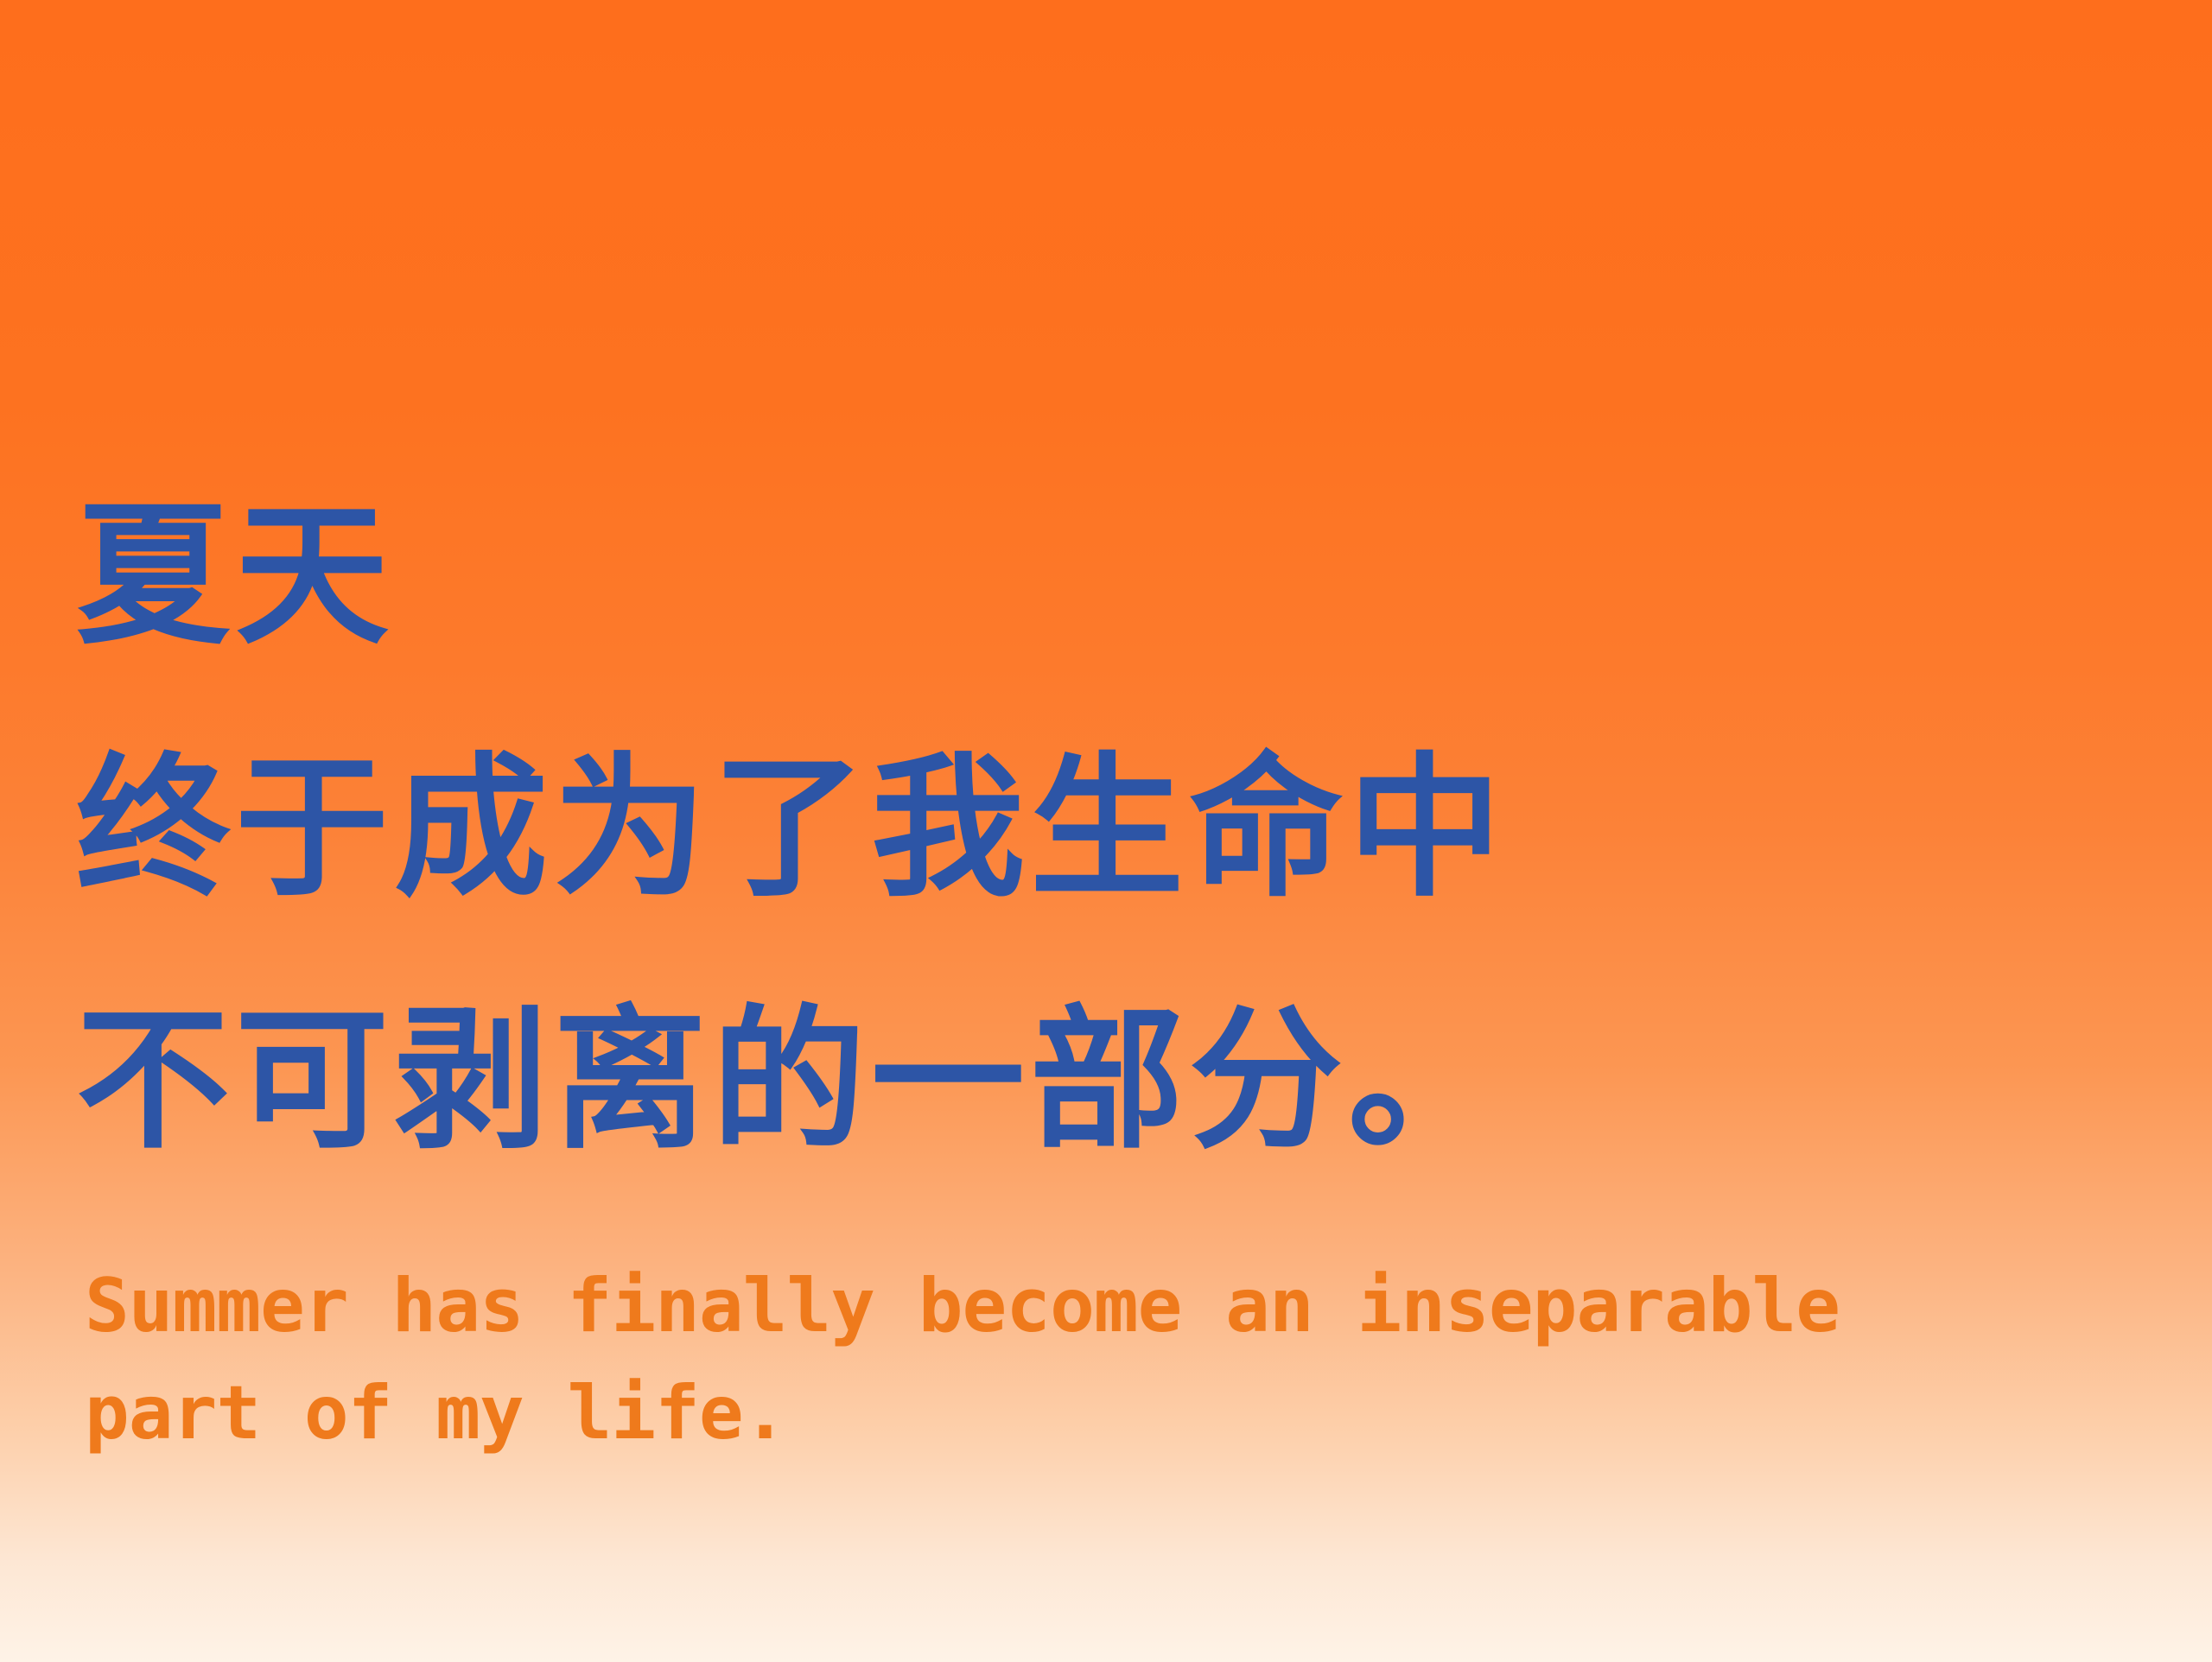 This screenshot has width=2212, height=1662. I want to click on english-quote-line-1: Summer has finally become an inseparable, so click(963, 1306).